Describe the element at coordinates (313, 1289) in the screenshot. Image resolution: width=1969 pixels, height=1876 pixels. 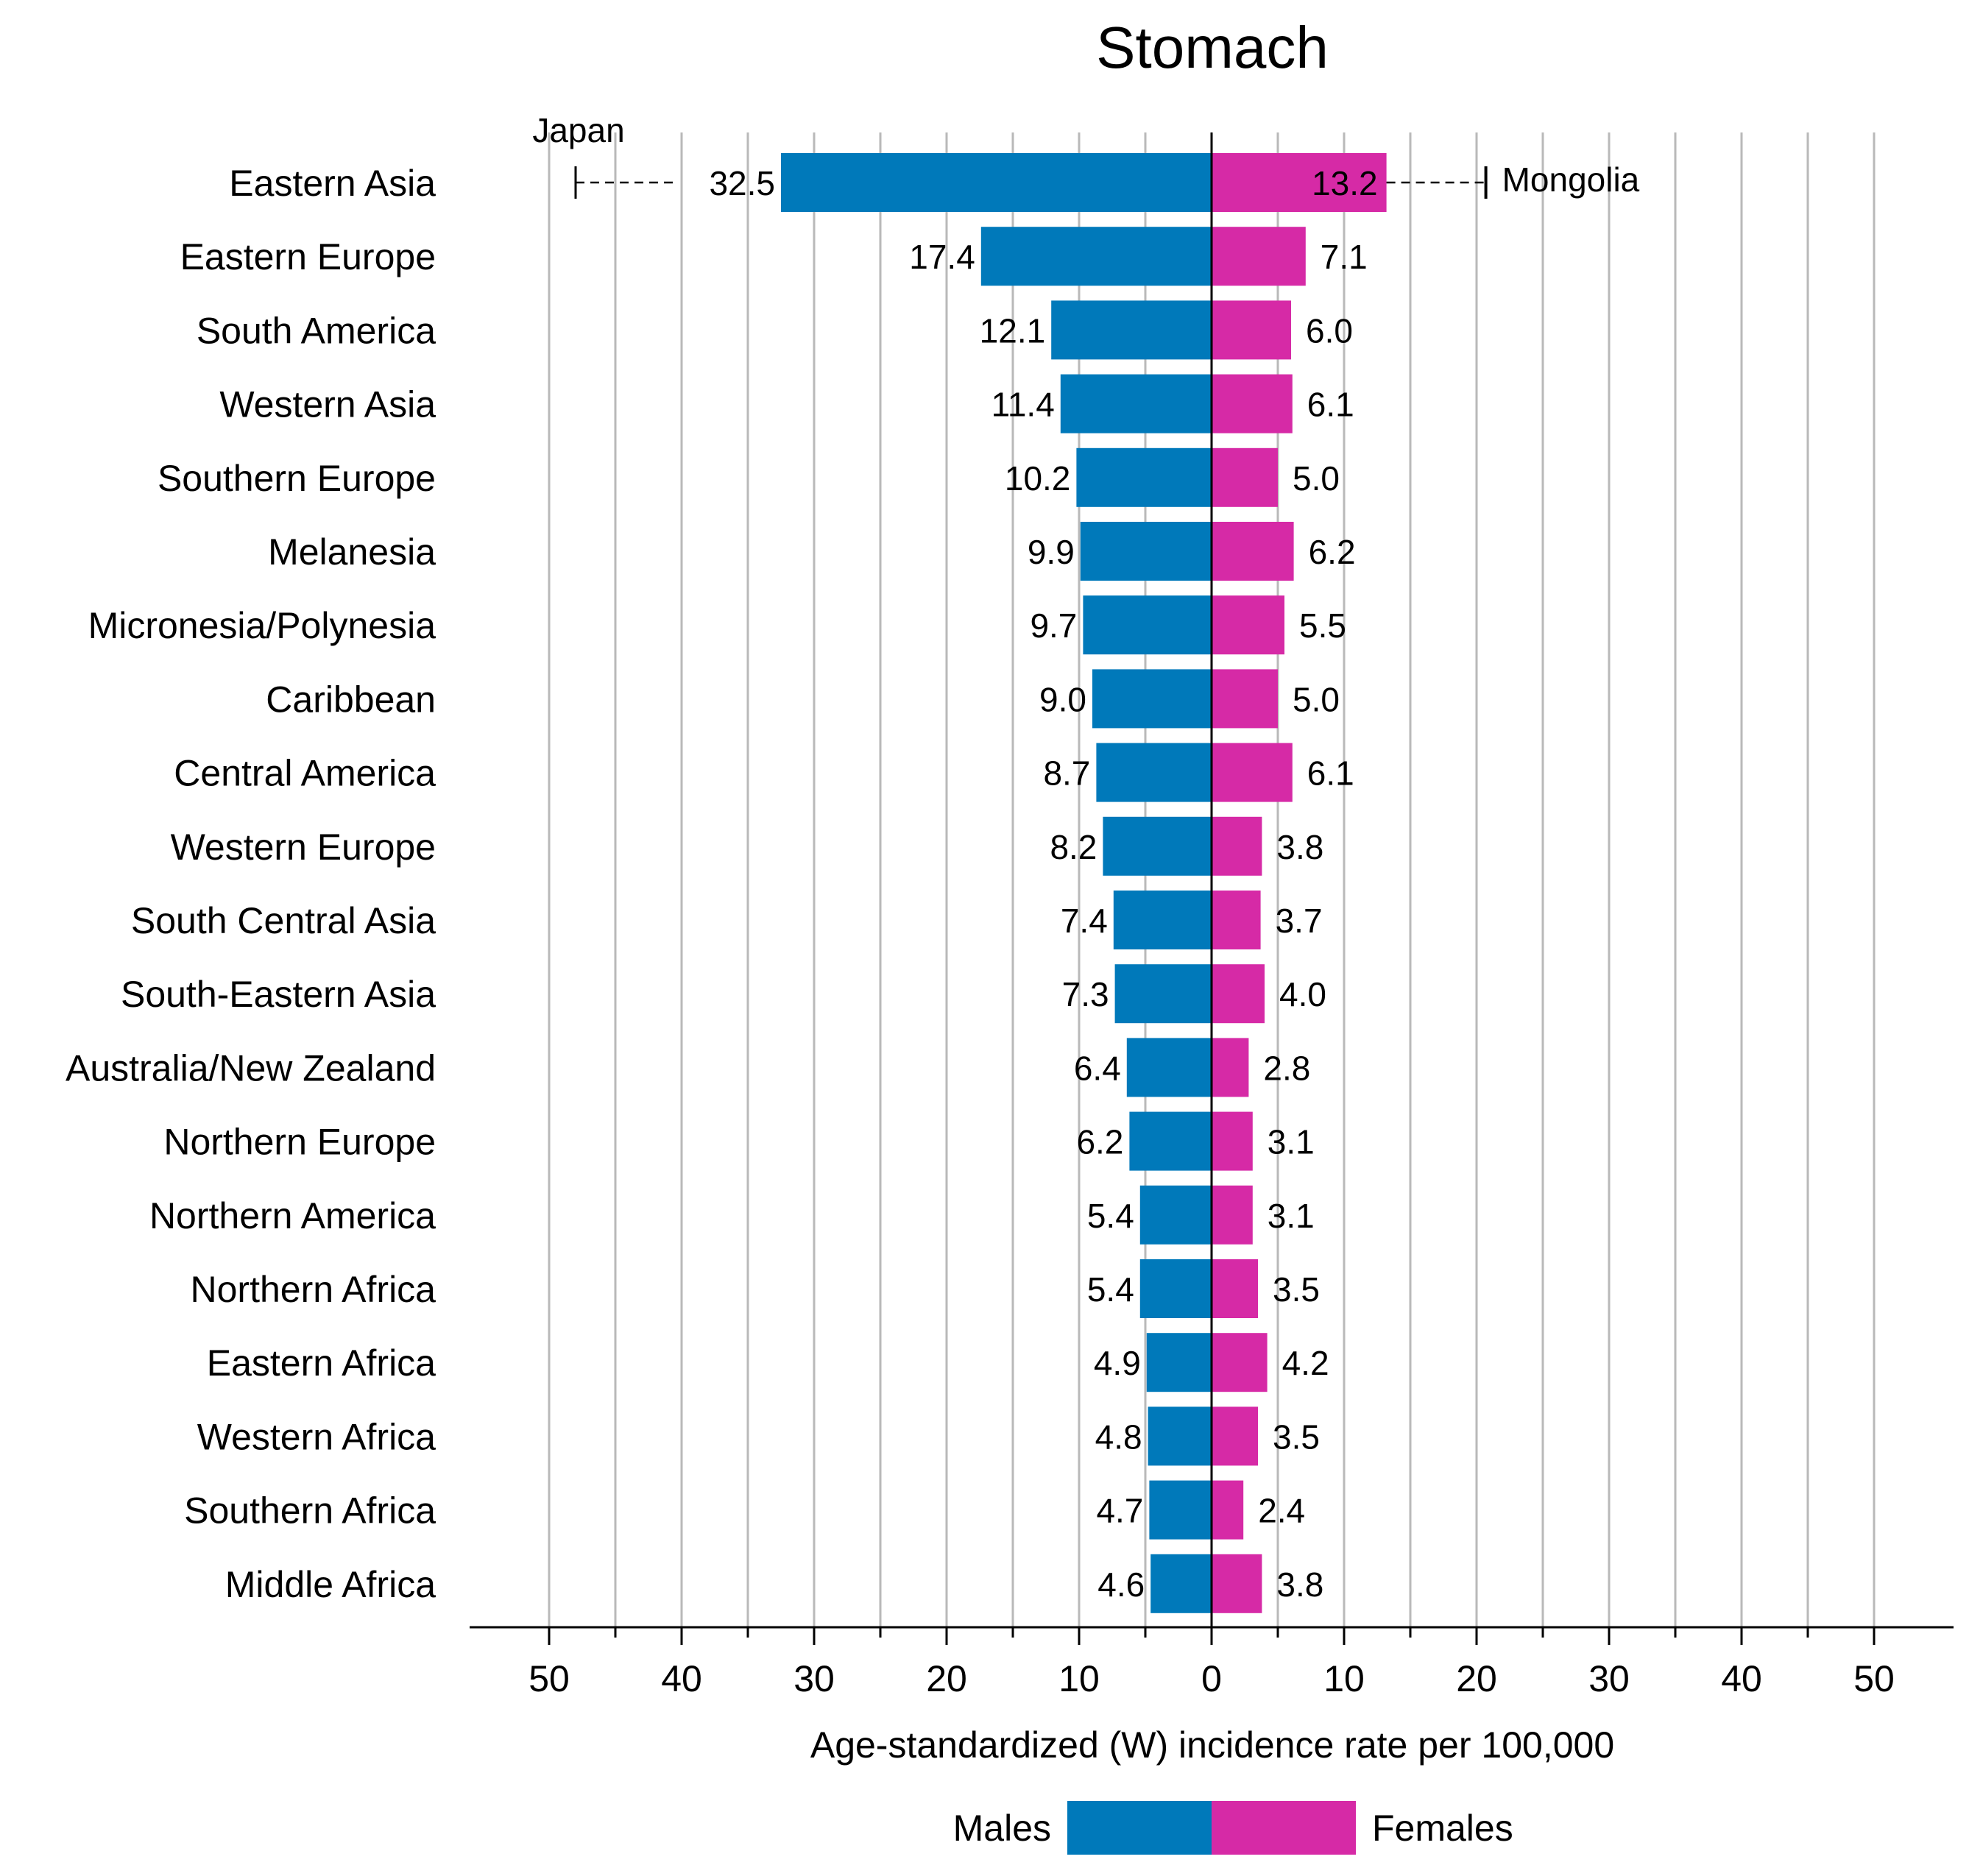
I see `category-label: Northern Africa` at that location.